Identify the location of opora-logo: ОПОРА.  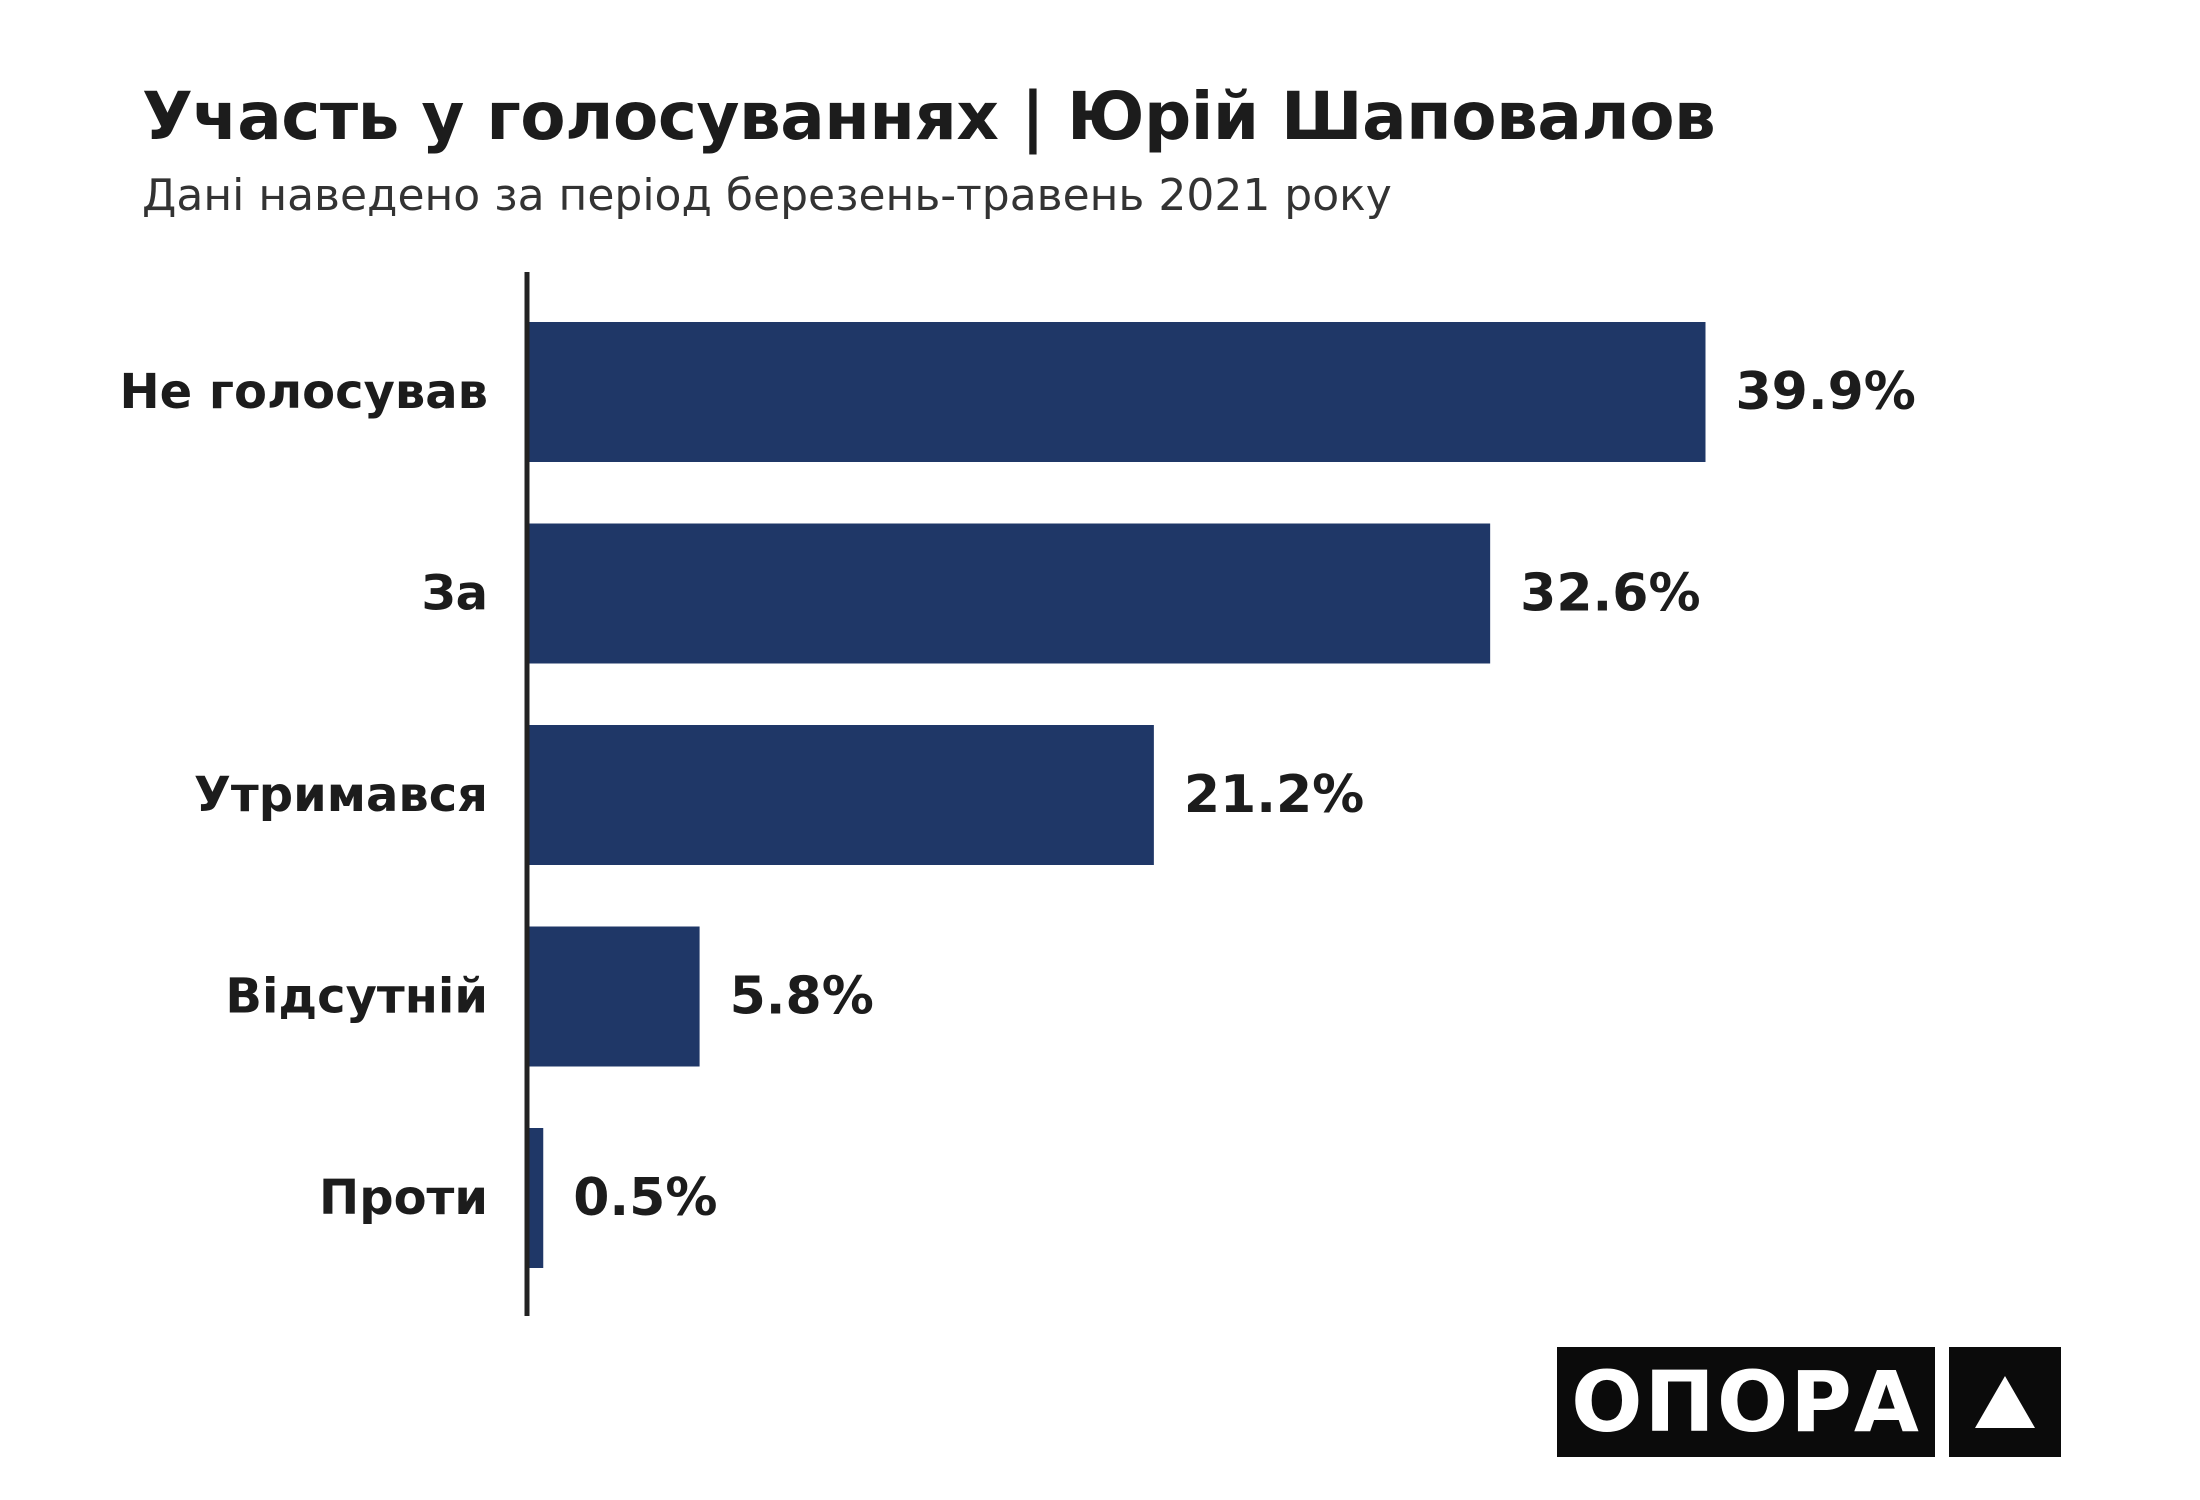
(1809, 1402).